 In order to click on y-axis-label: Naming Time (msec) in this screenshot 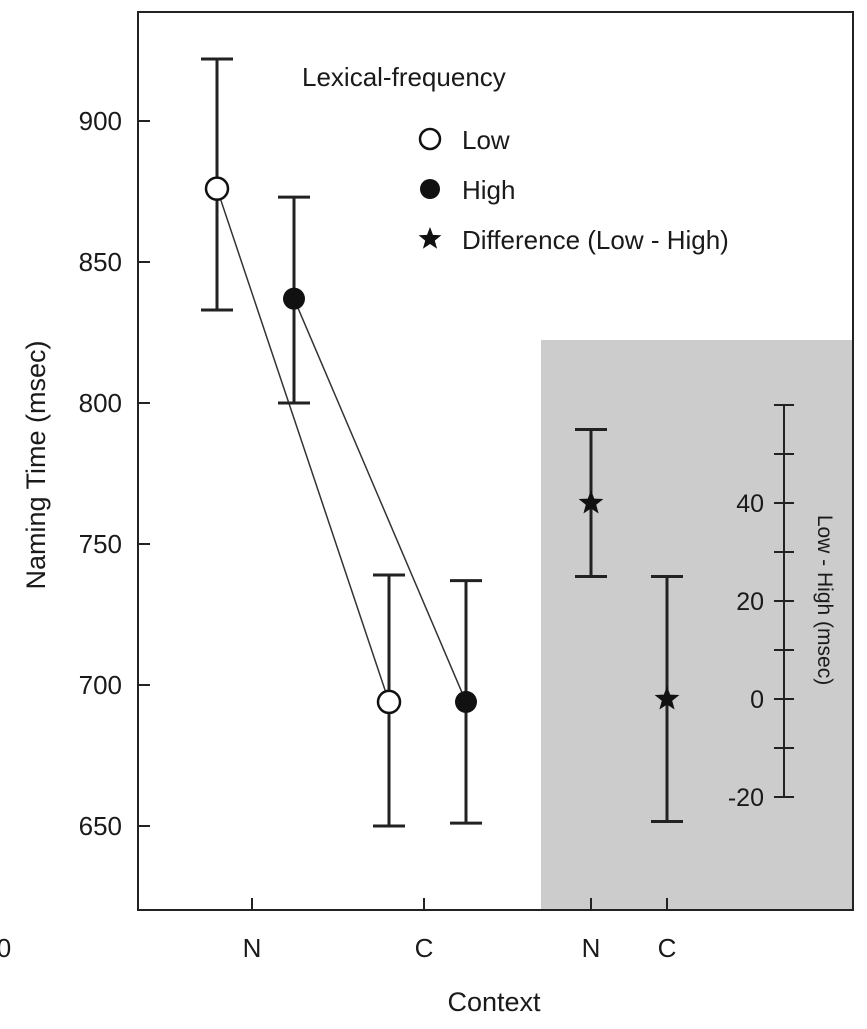, I will do `click(36, 464)`.